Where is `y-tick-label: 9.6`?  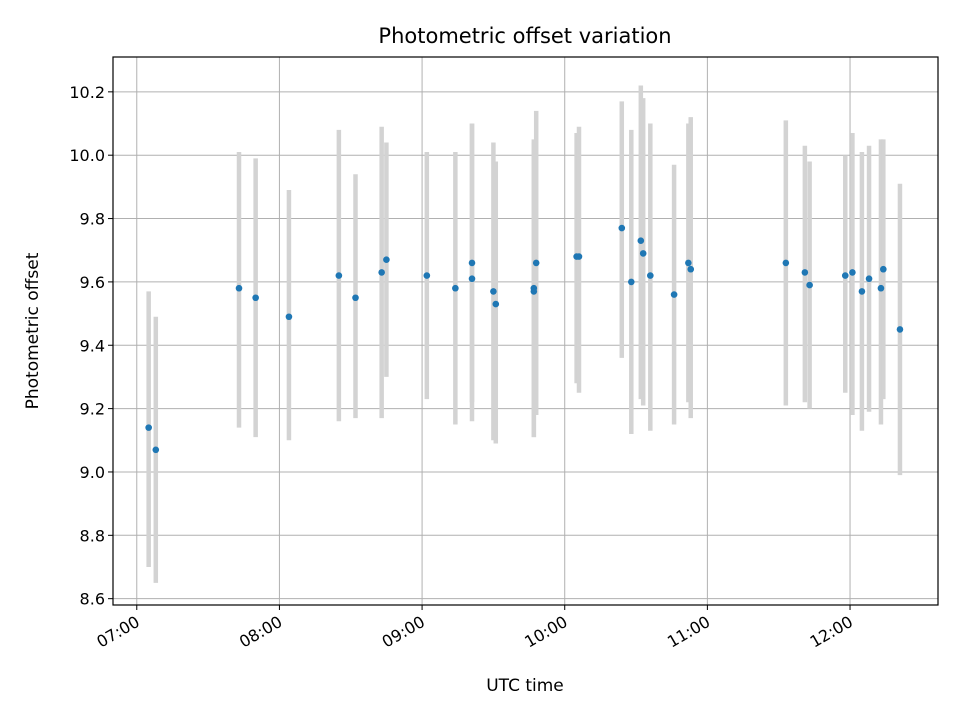
y-tick-label: 9.6 is located at coordinates (92, 282).